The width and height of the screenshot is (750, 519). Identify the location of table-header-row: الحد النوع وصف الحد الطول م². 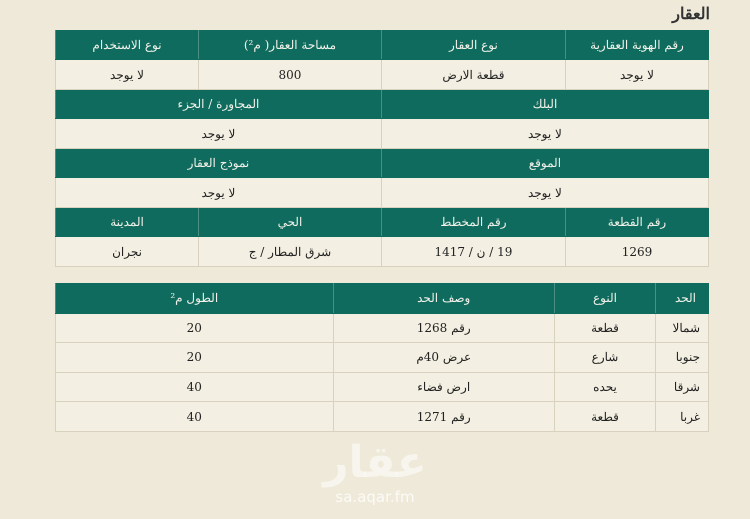
(382, 298).